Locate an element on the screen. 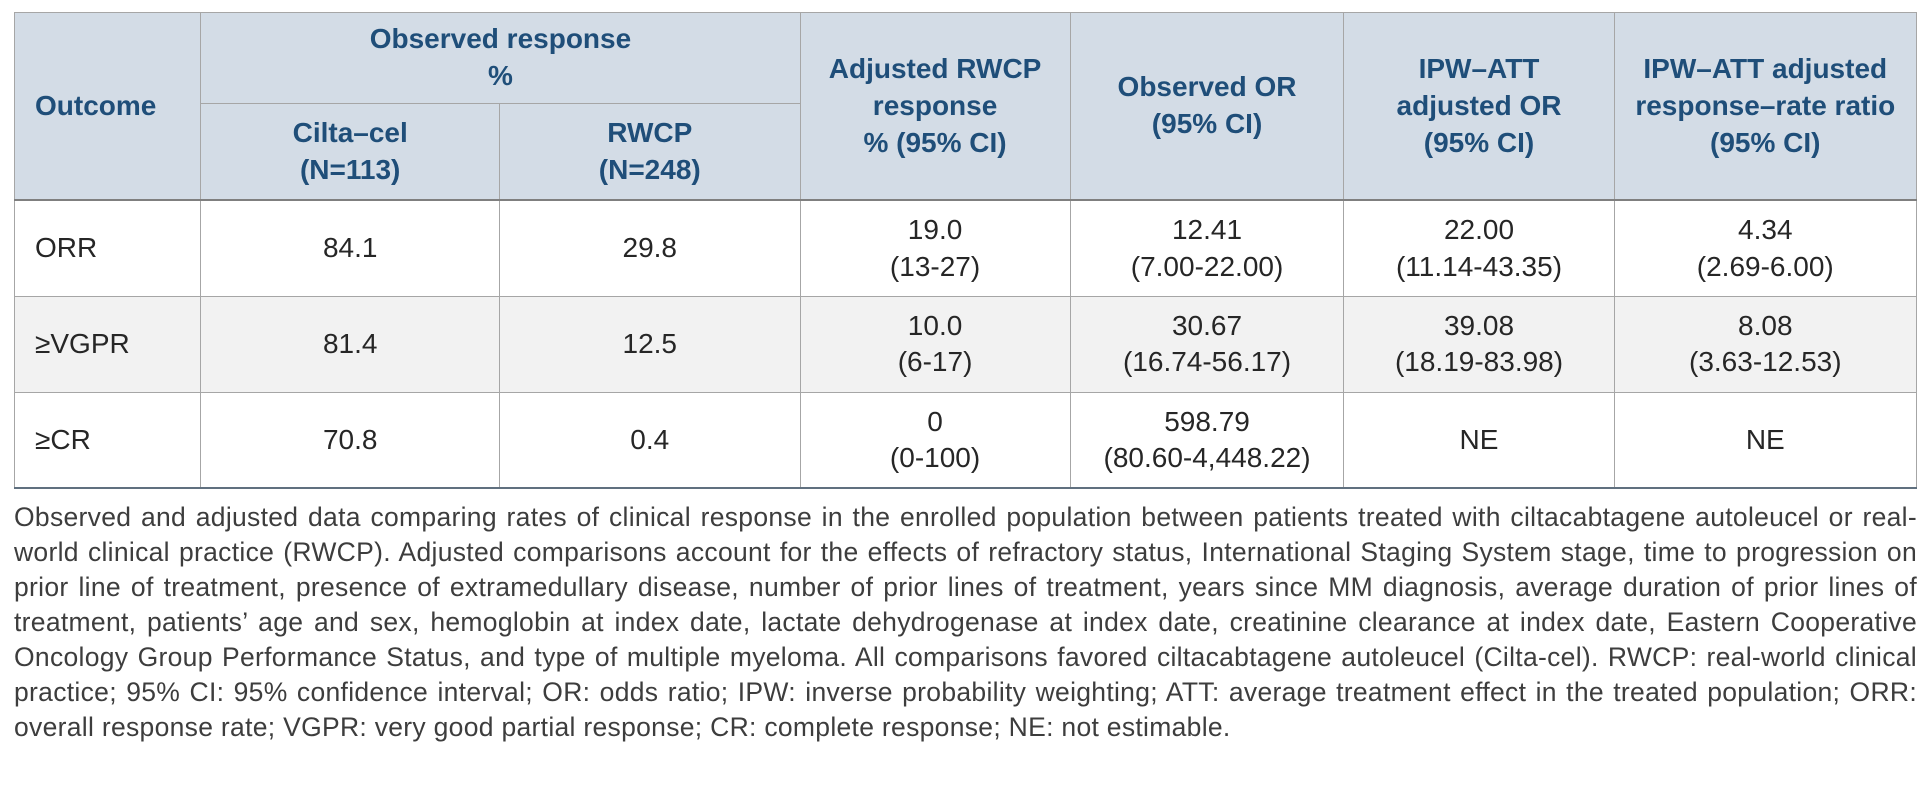 The width and height of the screenshot is (1931, 791). col-header-cilta-cel: Cilta–cel (N=113) is located at coordinates (350, 152).